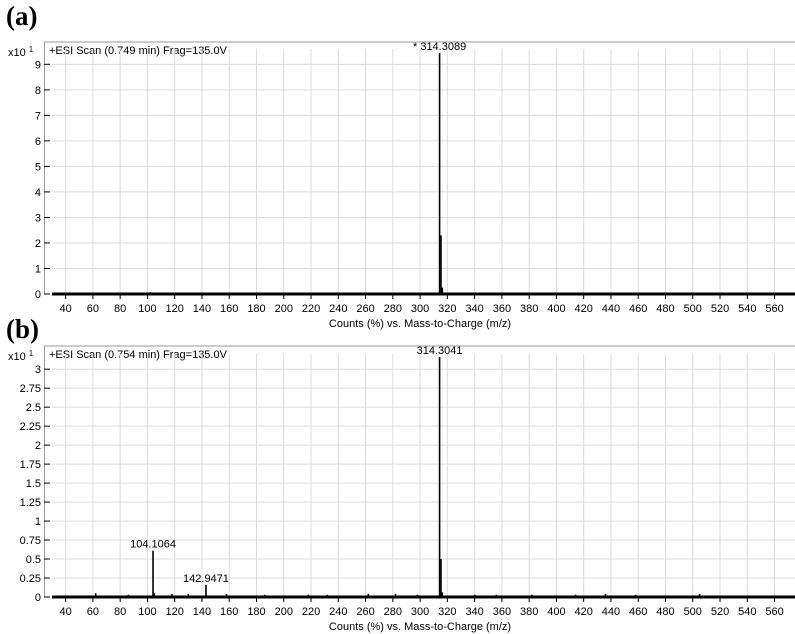  Describe the element at coordinates (38, 193) in the screenshot. I see `spectrum-a-y-tick-label: 4` at that location.